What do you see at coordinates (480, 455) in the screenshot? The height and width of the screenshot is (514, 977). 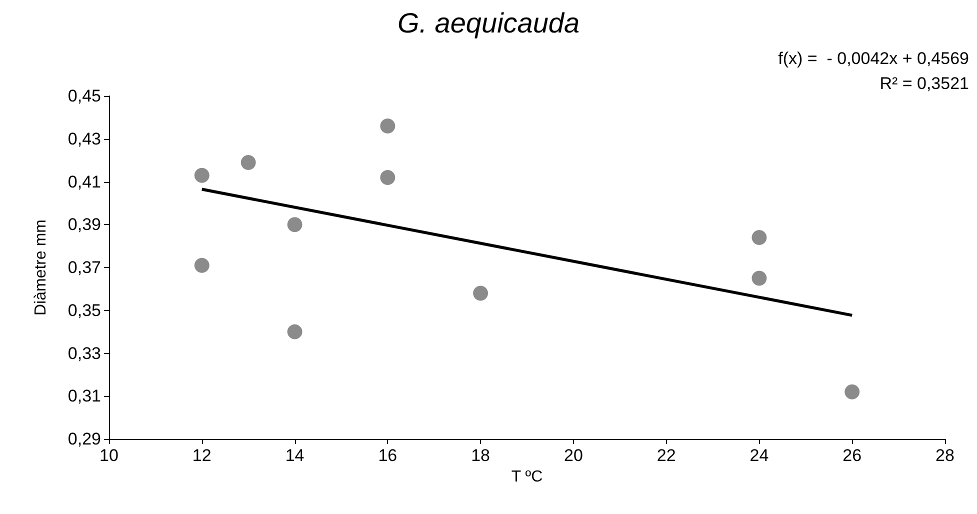 I see `x-tick-label: 18` at bounding box center [480, 455].